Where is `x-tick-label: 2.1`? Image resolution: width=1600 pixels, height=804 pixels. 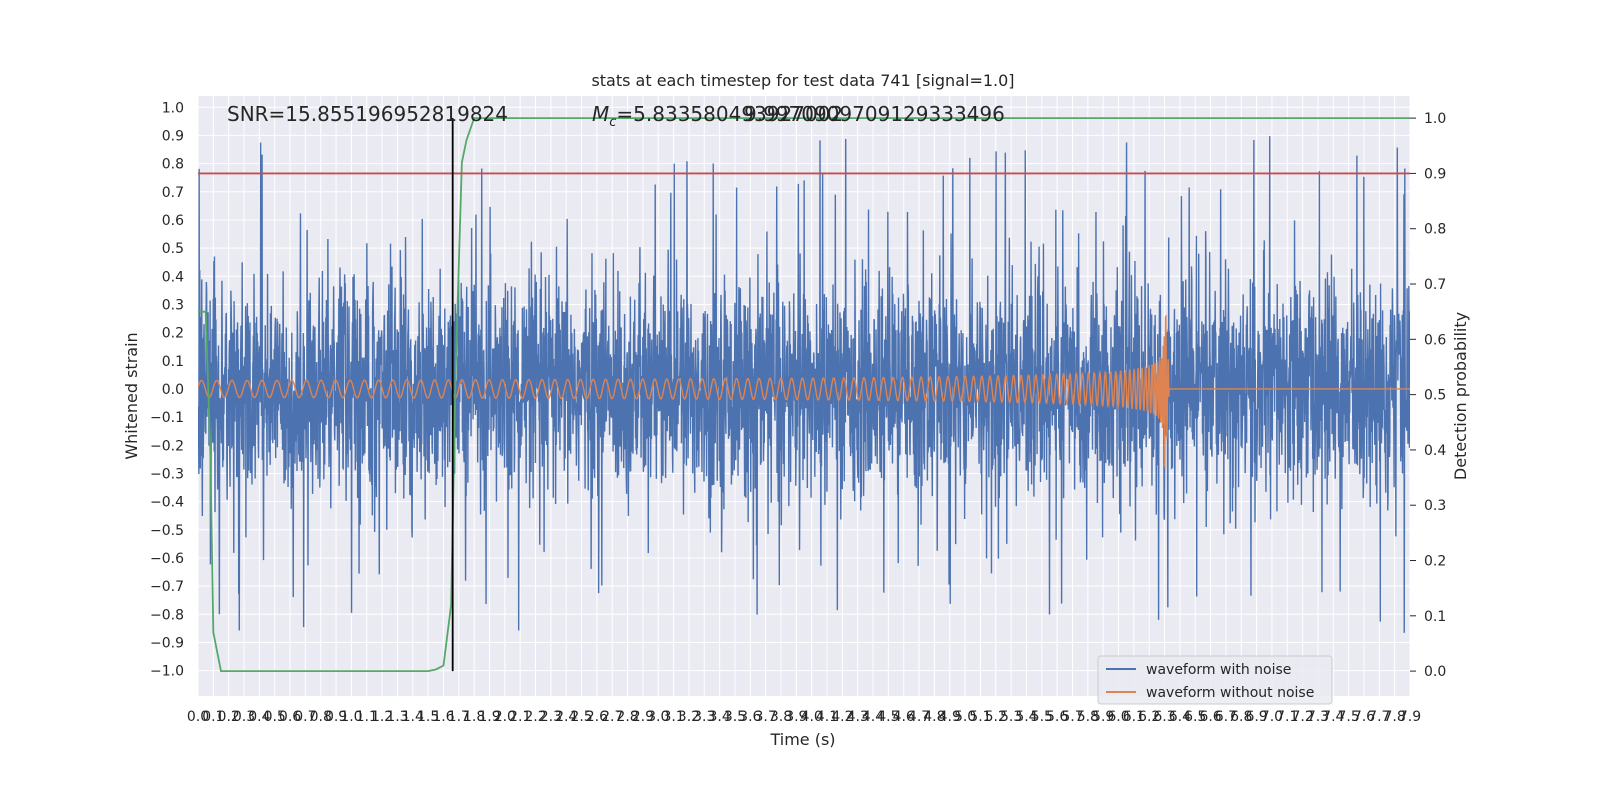
x-tick-label: 2.1 is located at coordinates (520, 717).